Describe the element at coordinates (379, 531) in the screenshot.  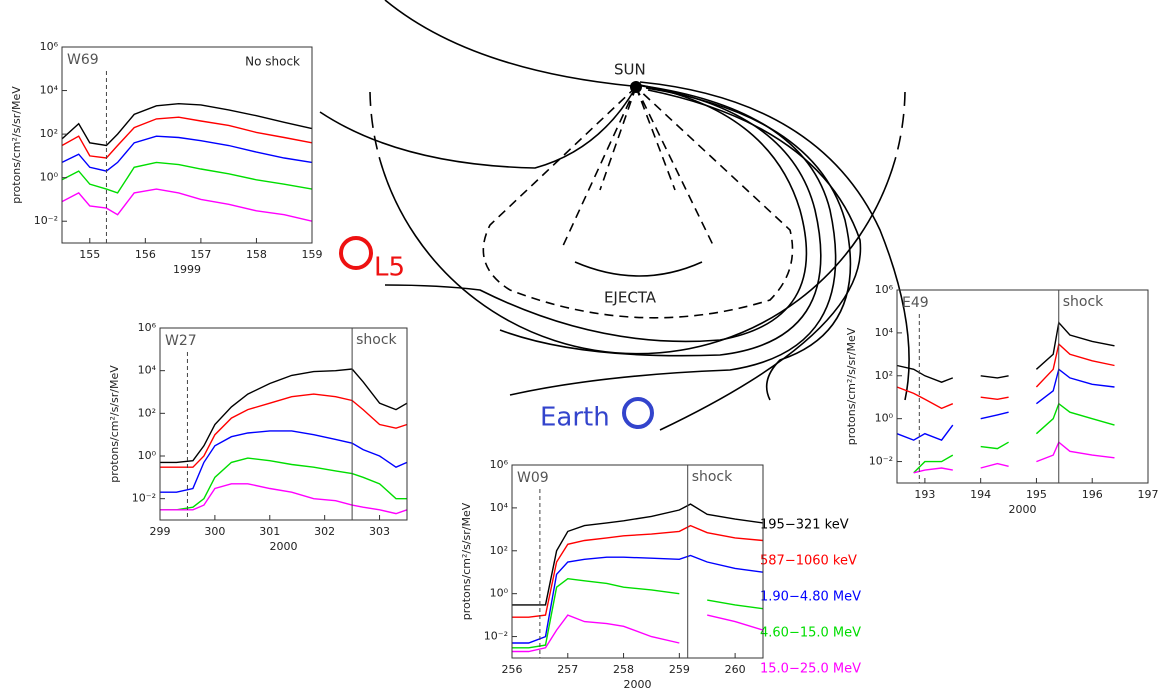
I see `x-tick-label: 303` at that location.